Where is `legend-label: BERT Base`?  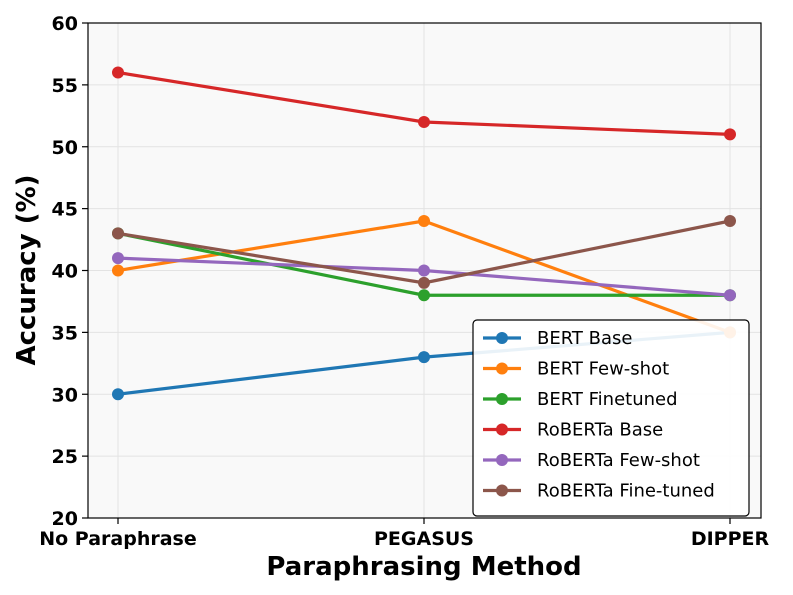
legend-label: BERT Base is located at coordinates (584, 338).